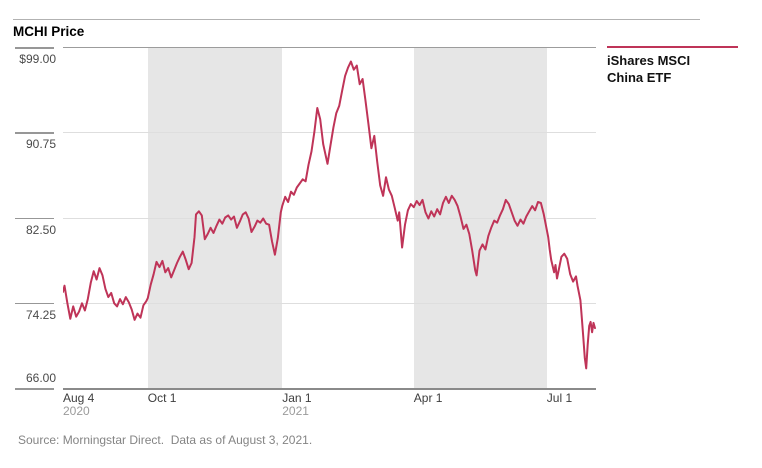 The height and width of the screenshot is (468, 762). Describe the element at coordinates (40, 144) in the screenshot. I see `y-axis-label: 90.75` at that location.